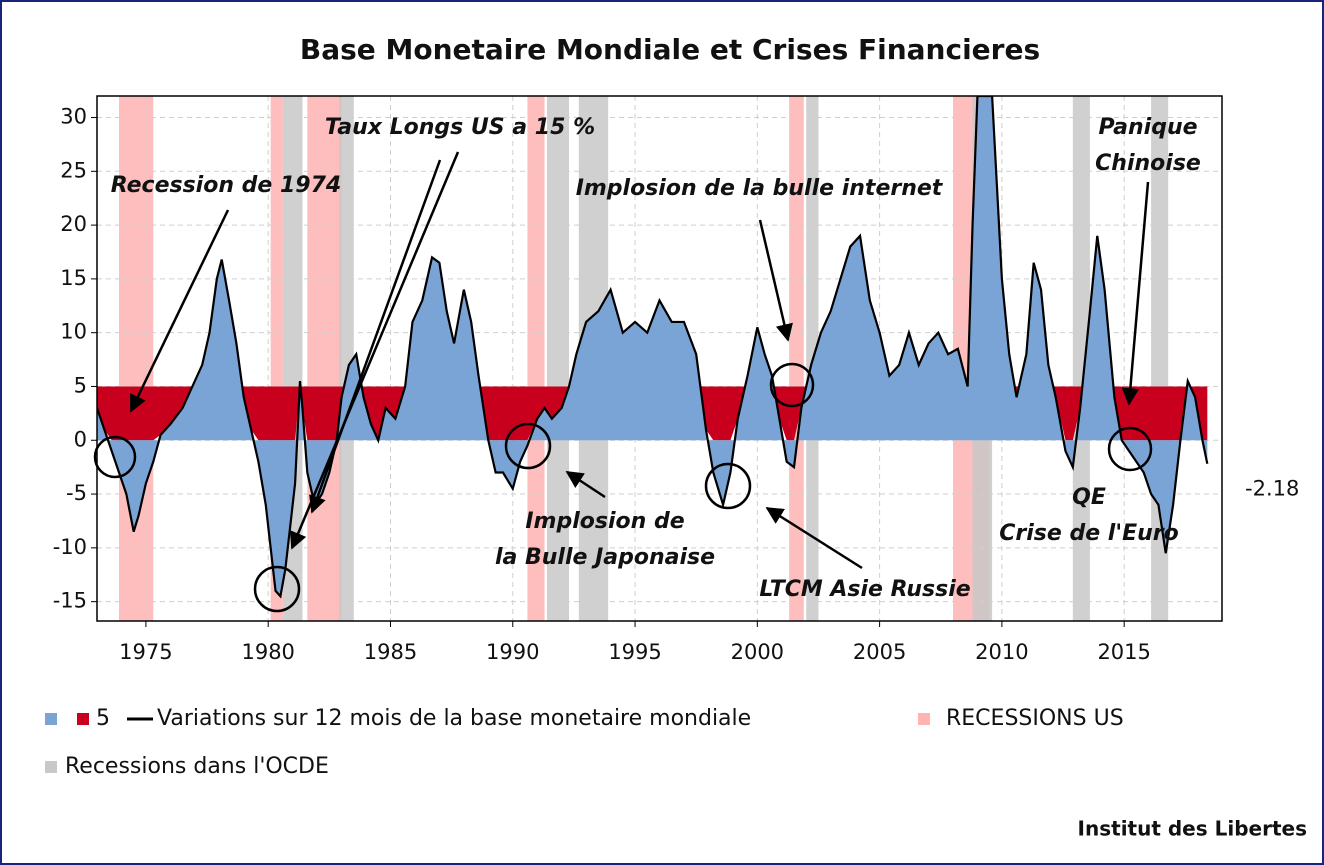 The image size is (1324, 865). Describe the element at coordinates (460, 127) in the screenshot. I see `annotation: Taux Longs US a 15 %` at that location.